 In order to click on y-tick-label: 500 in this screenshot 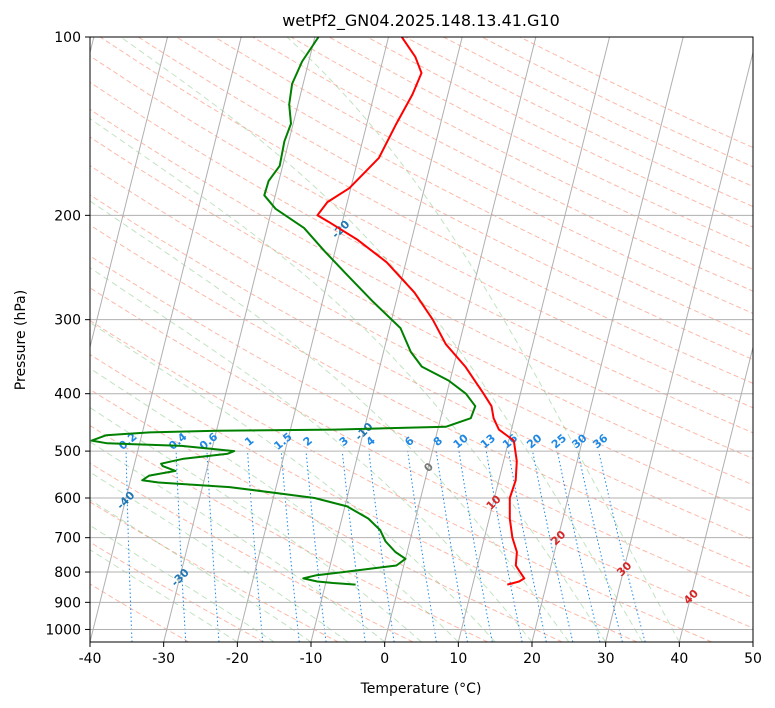, I will do `click(67, 452)`.